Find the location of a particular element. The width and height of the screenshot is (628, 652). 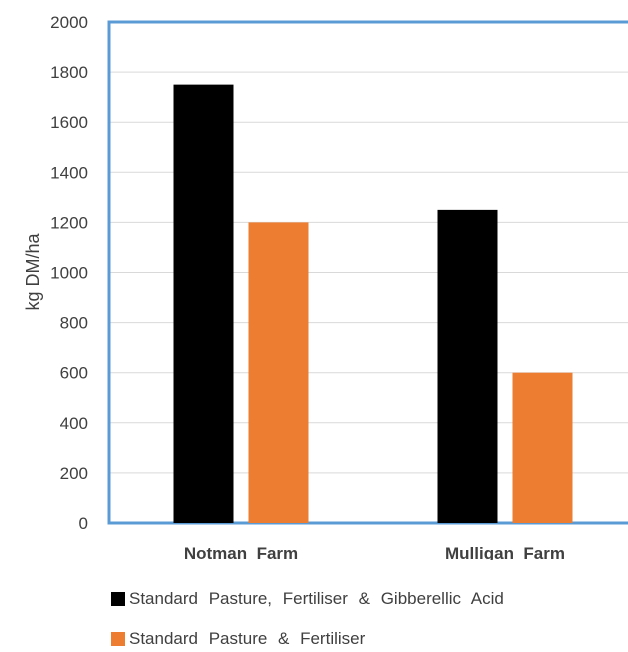

y-tick-label: 200 is located at coordinates (74, 473).